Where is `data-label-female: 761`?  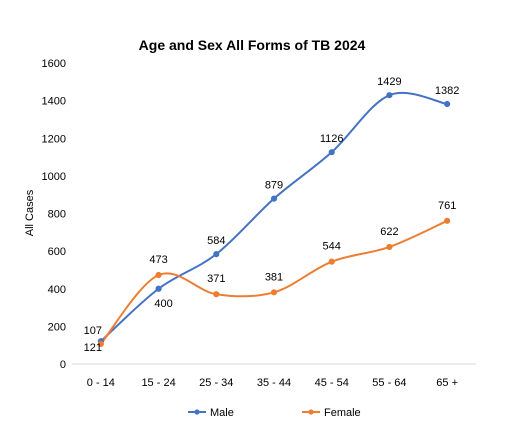
data-label-female: 761 is located at coordinates (447, 206).